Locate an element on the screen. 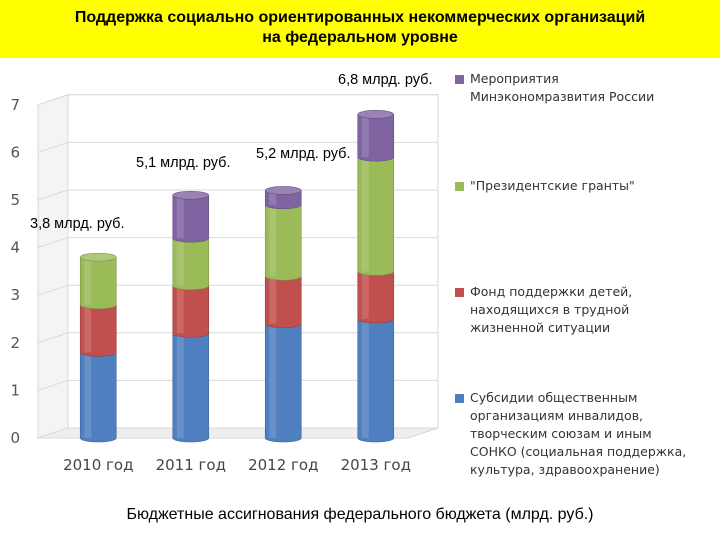 The image size is (720, 540). total-label: 6,8 млрд. руб. is located at coordinates (385, 80).